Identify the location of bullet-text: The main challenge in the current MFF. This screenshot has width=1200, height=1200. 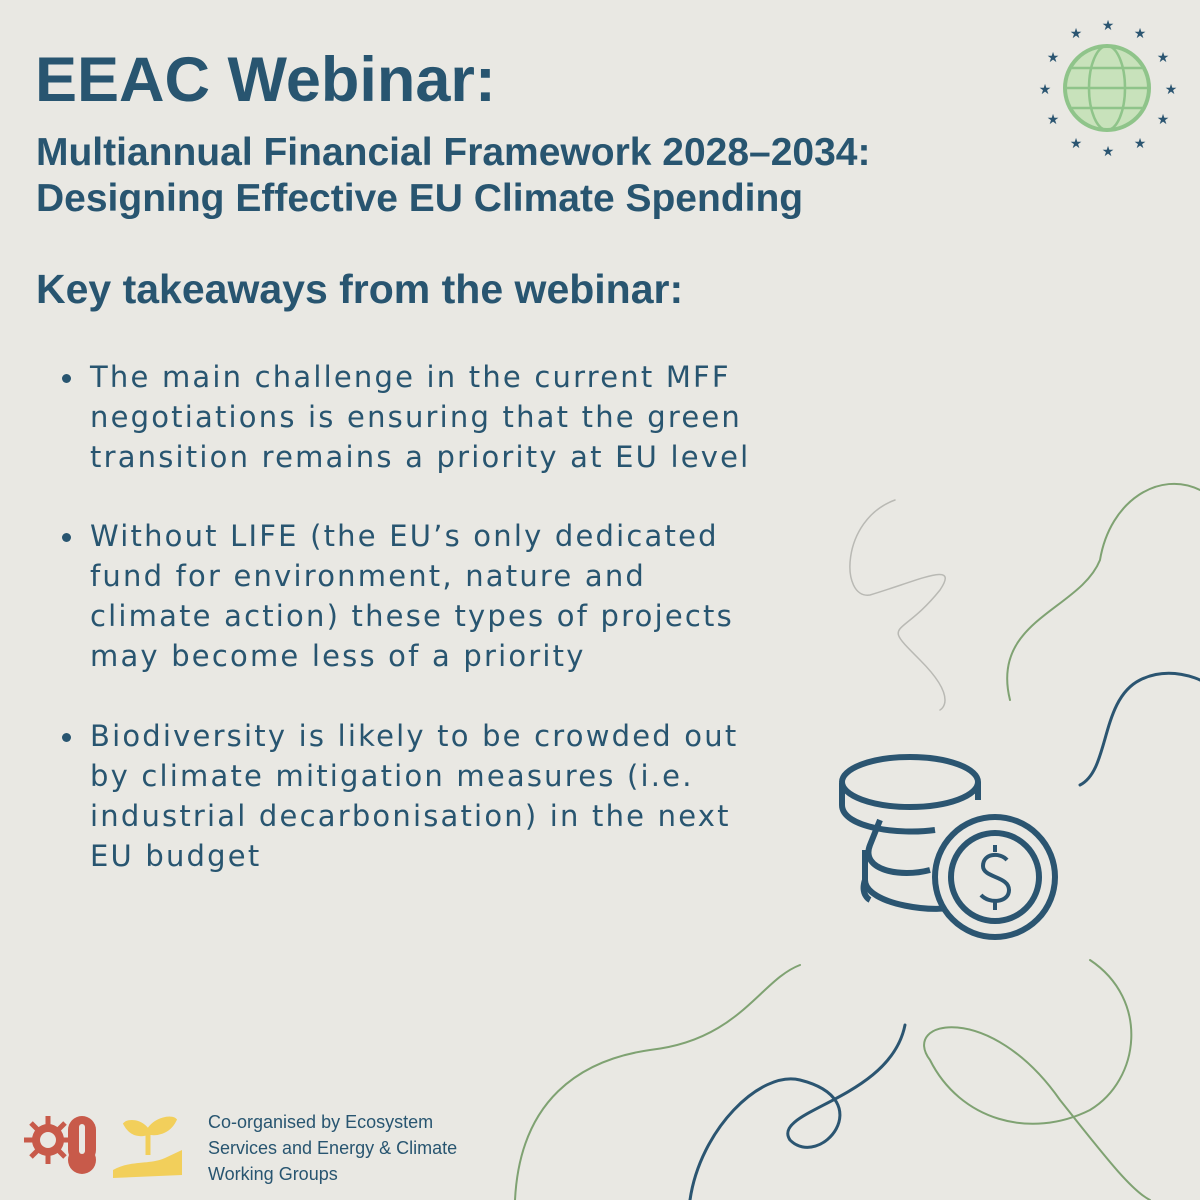
(410, 377).